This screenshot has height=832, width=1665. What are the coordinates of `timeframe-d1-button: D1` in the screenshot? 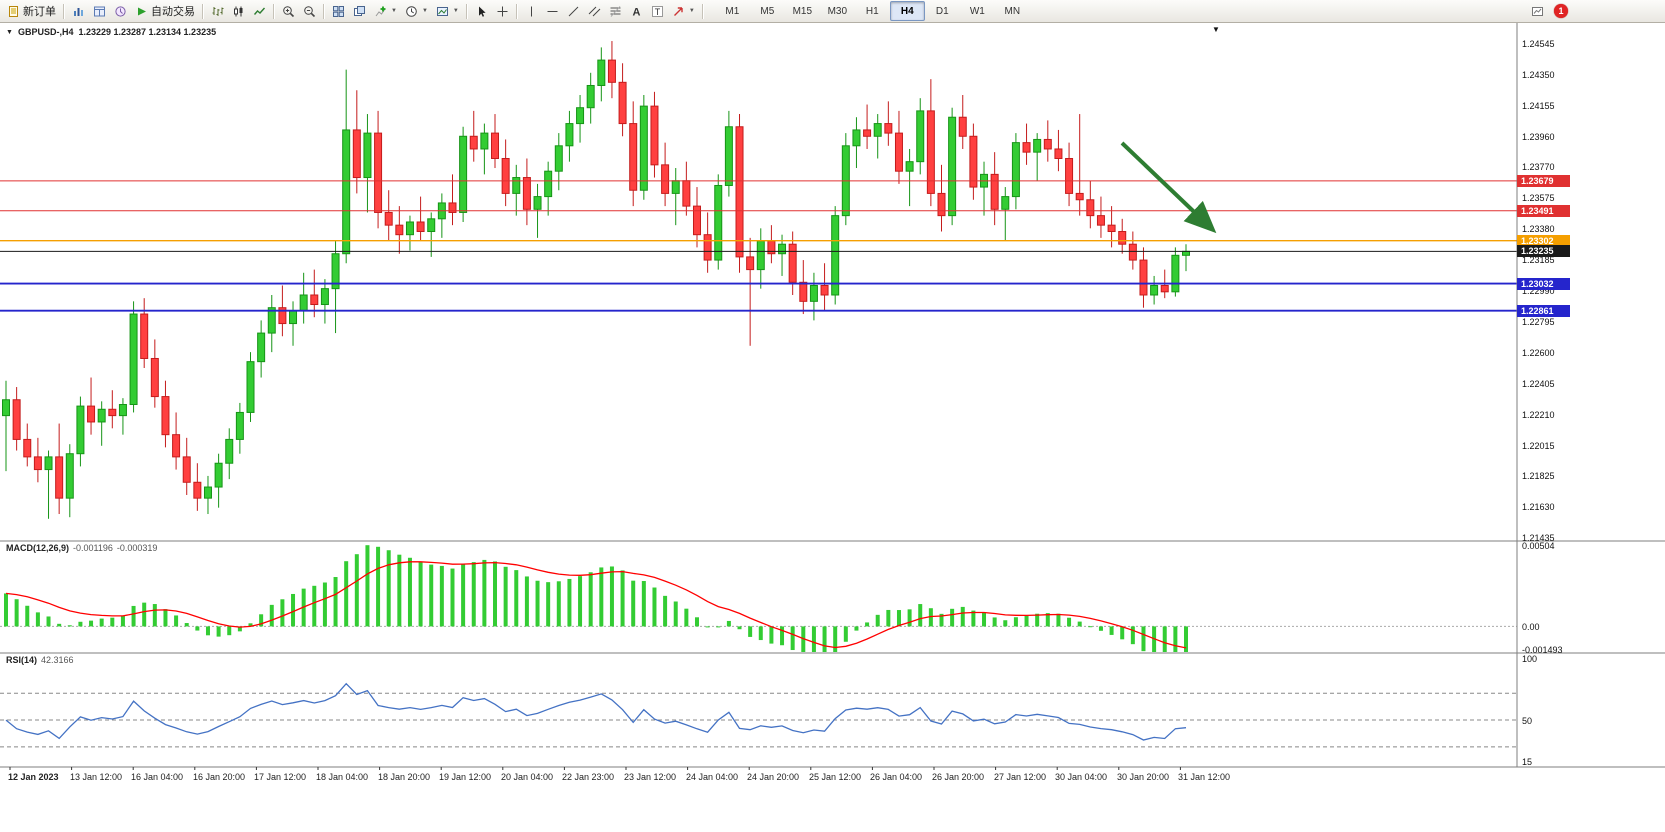 It's located at (942, 11).